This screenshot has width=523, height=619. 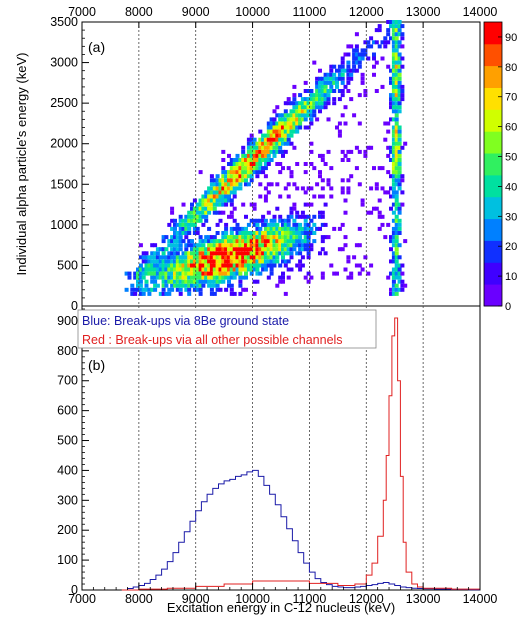 What do you see at coordinates (511, 158) in the screenshot?
I see `colorbar-tick-label: 50` at bounding box center [511, 158].